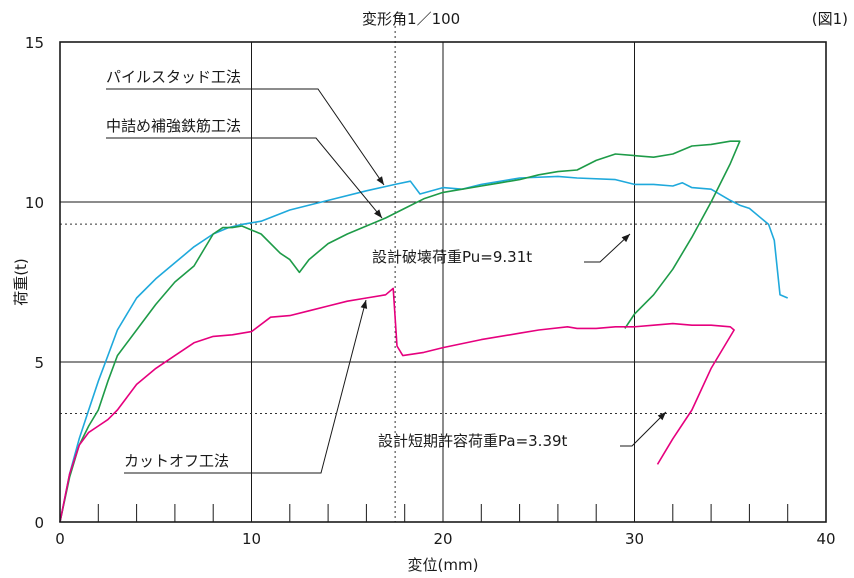  I want to click on annotation-pa: 設計短期許容荷重Pa=3.39t, so click(473, 441).